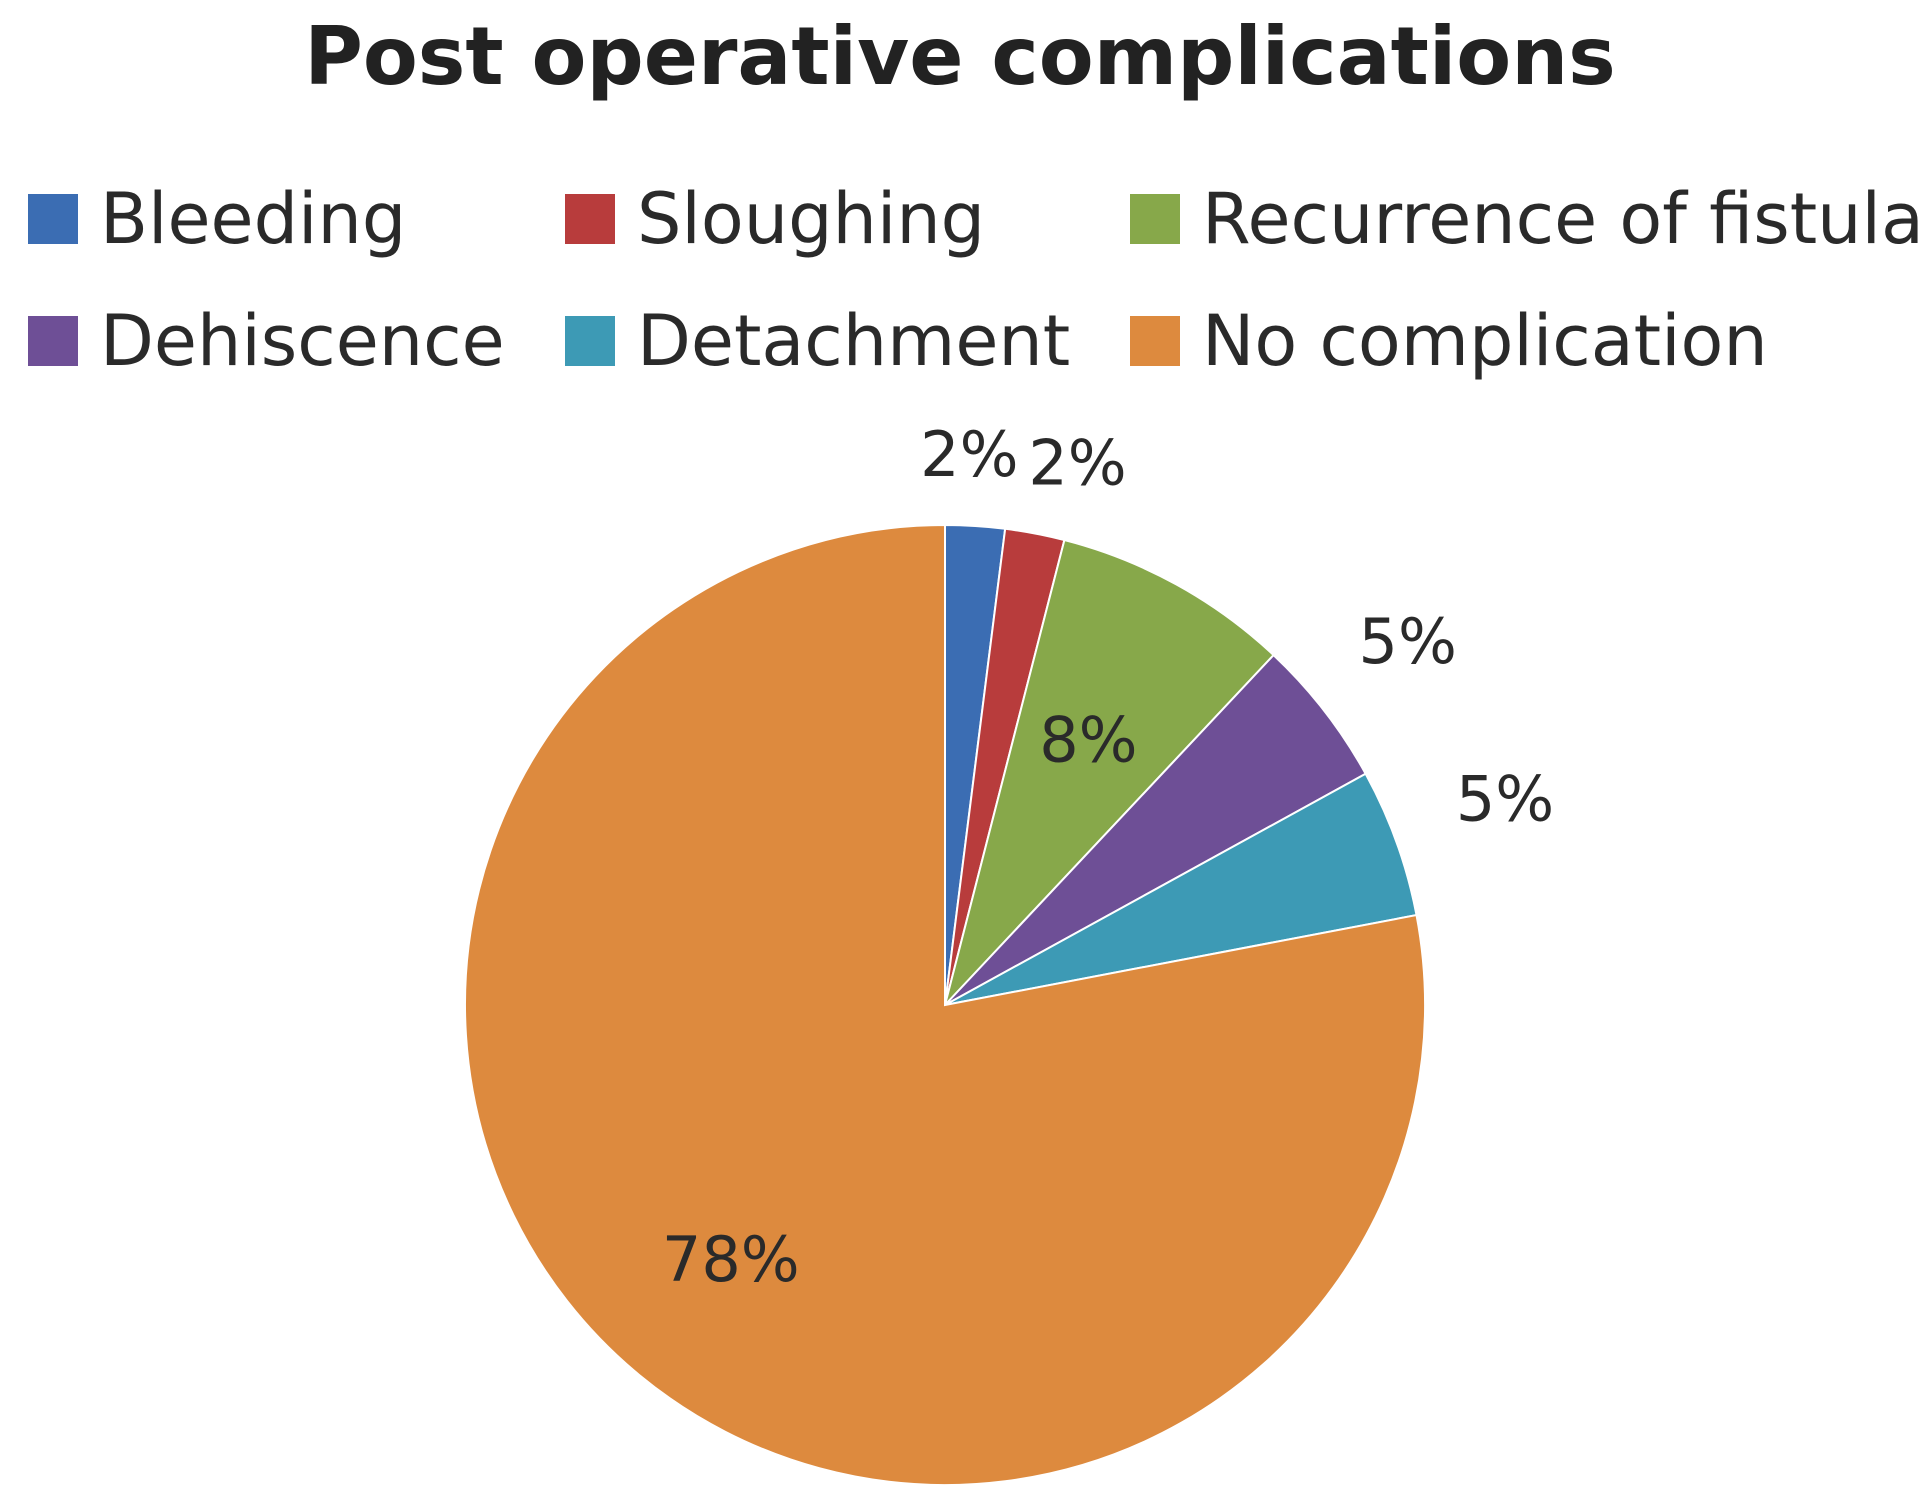  Describe the element at coordinates (969, 454) in the screenshot. I see `data-label-bleeding: 2%` at that location.